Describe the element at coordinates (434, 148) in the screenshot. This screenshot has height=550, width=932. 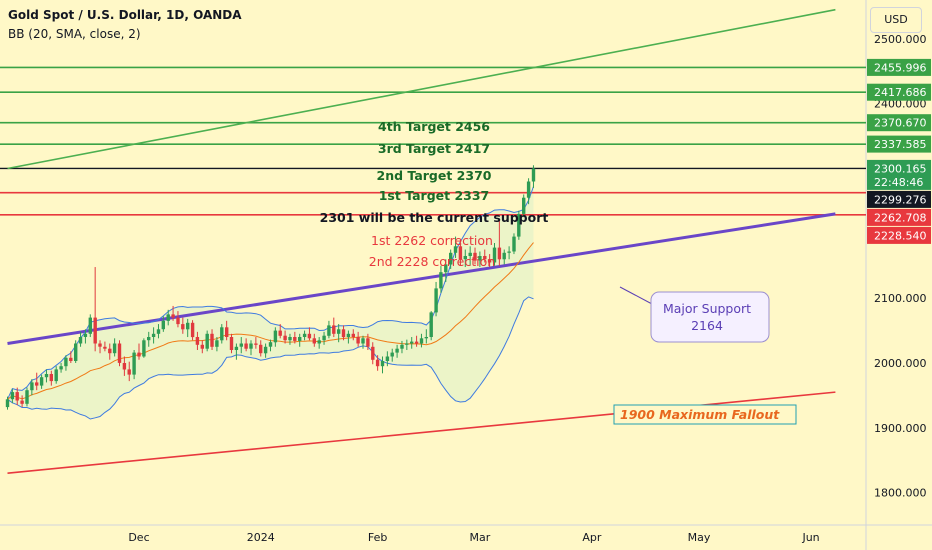
I see `annotation-target-3: 3rd Target 2417` at that location.